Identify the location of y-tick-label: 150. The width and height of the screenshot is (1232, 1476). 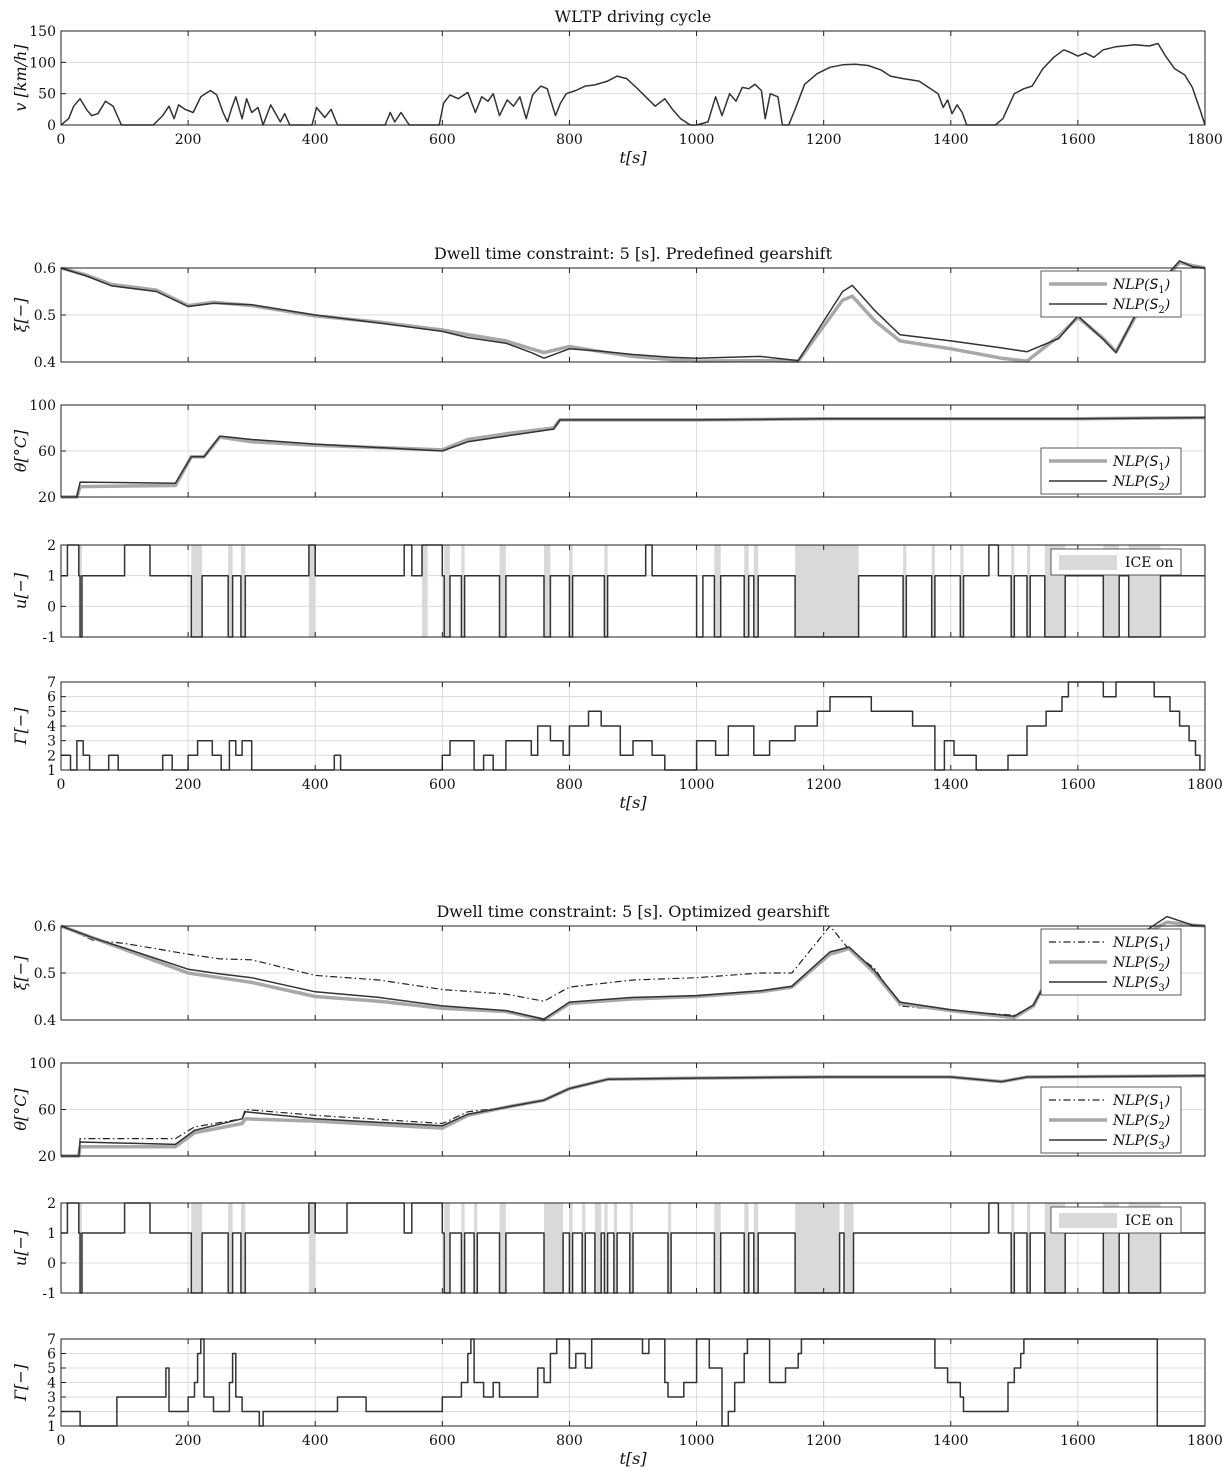
(42, 32).